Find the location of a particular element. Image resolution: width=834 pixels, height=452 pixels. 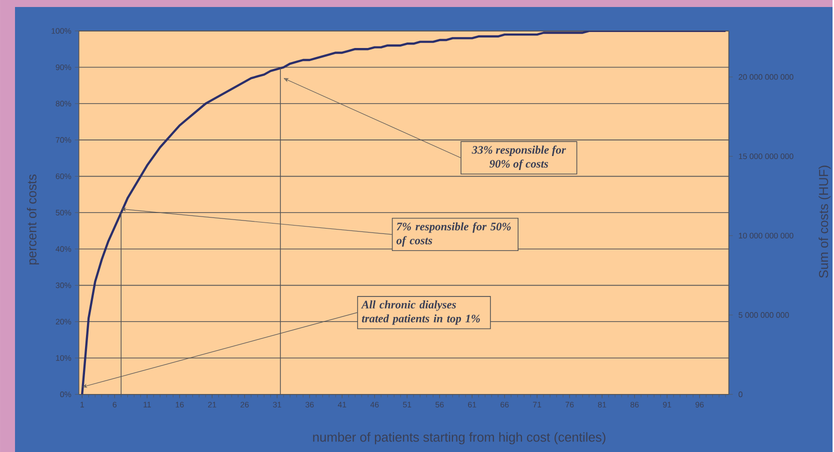

y2-axis-title: Sum of costs (HUF) is located at coordinates (824, 222).